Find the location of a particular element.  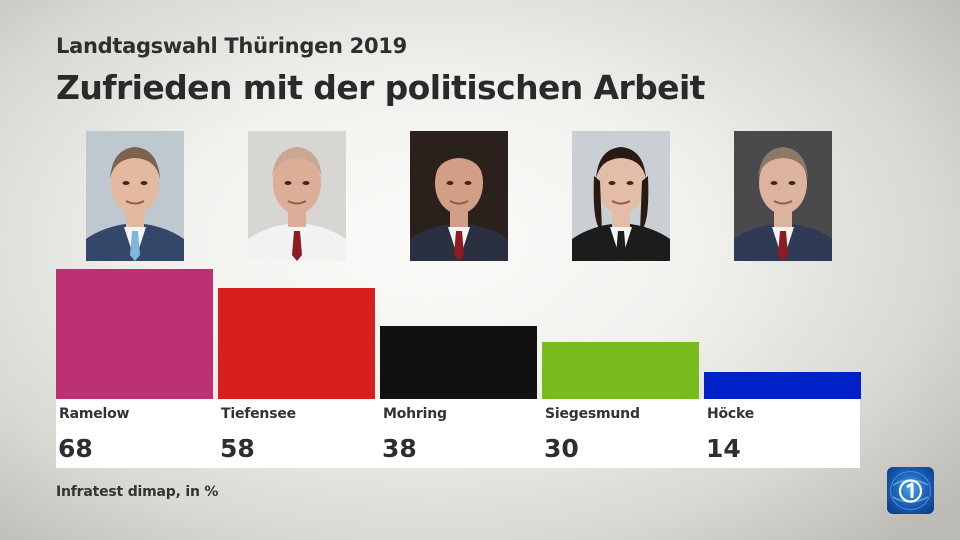

value-label: 38 is located at coordinates (399, 448).